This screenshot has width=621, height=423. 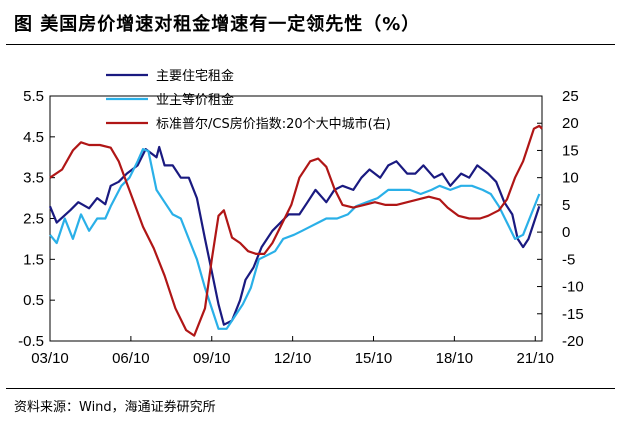 I want to click on y-left-tick-label: 2.5, so click(x=33, y=219).